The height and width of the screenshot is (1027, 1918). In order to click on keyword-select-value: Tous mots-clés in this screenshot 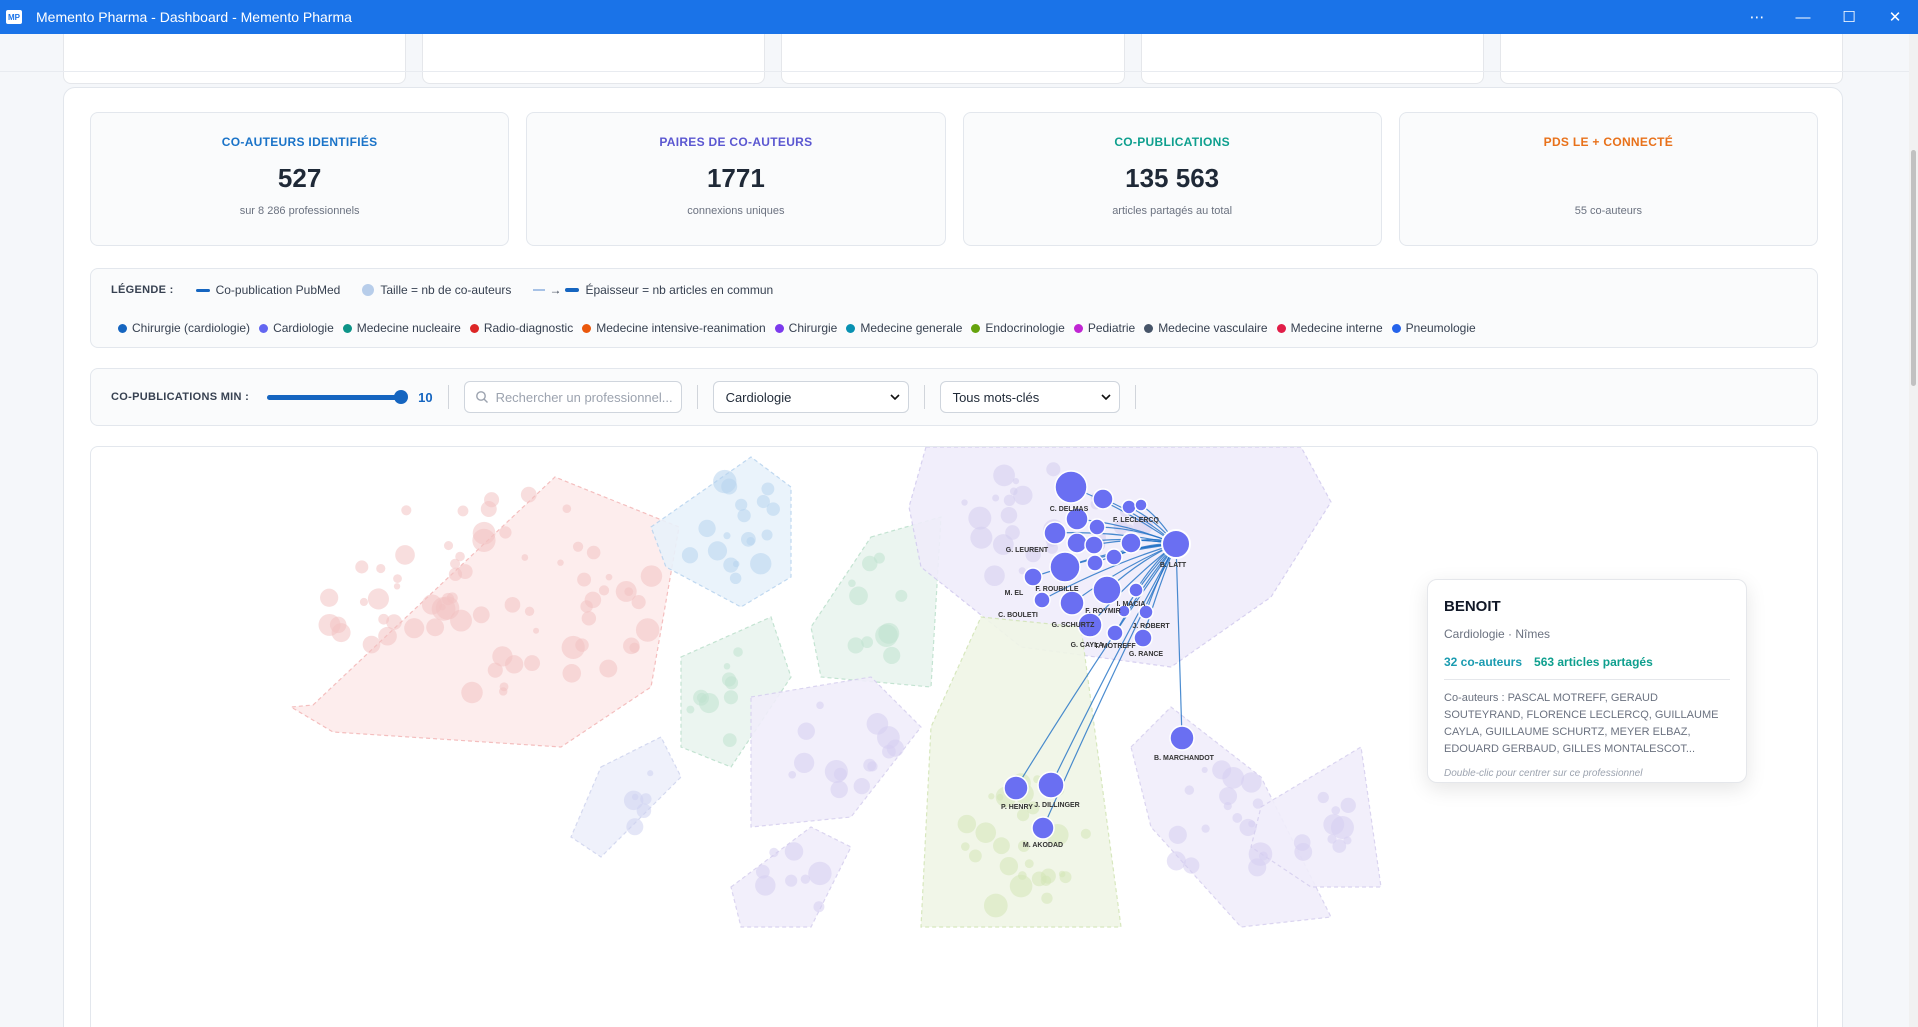, I will do `click(996, 397)`.